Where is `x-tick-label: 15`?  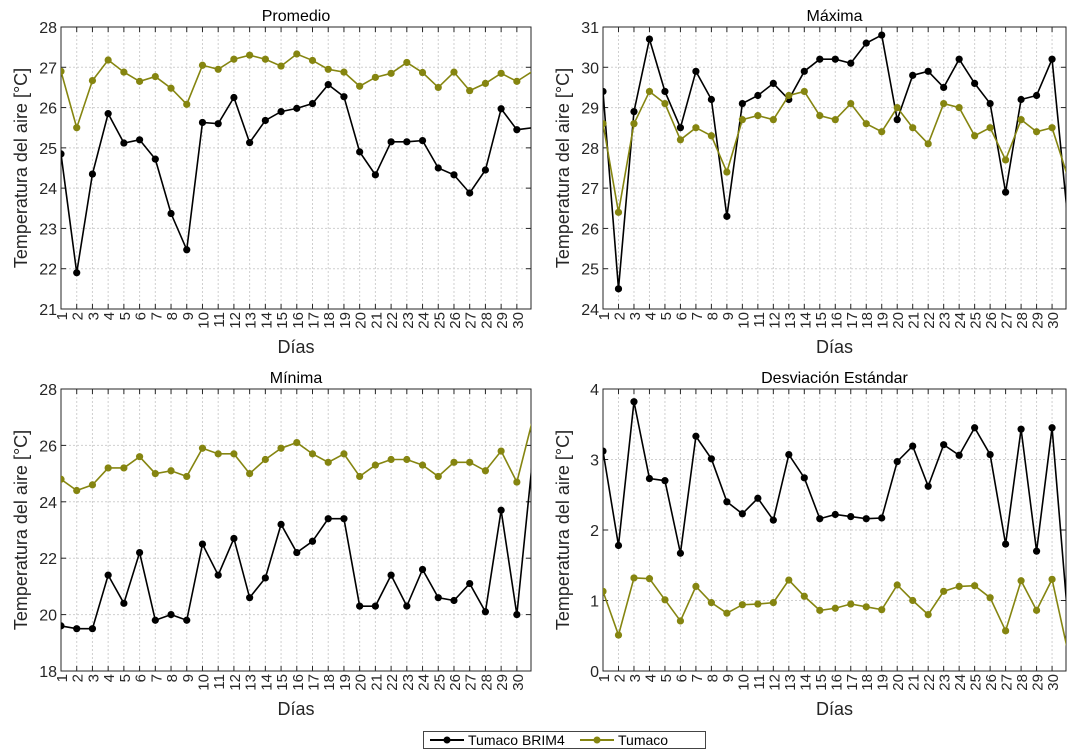
x-tick-label: 15 is located at coordinates (821, 320).